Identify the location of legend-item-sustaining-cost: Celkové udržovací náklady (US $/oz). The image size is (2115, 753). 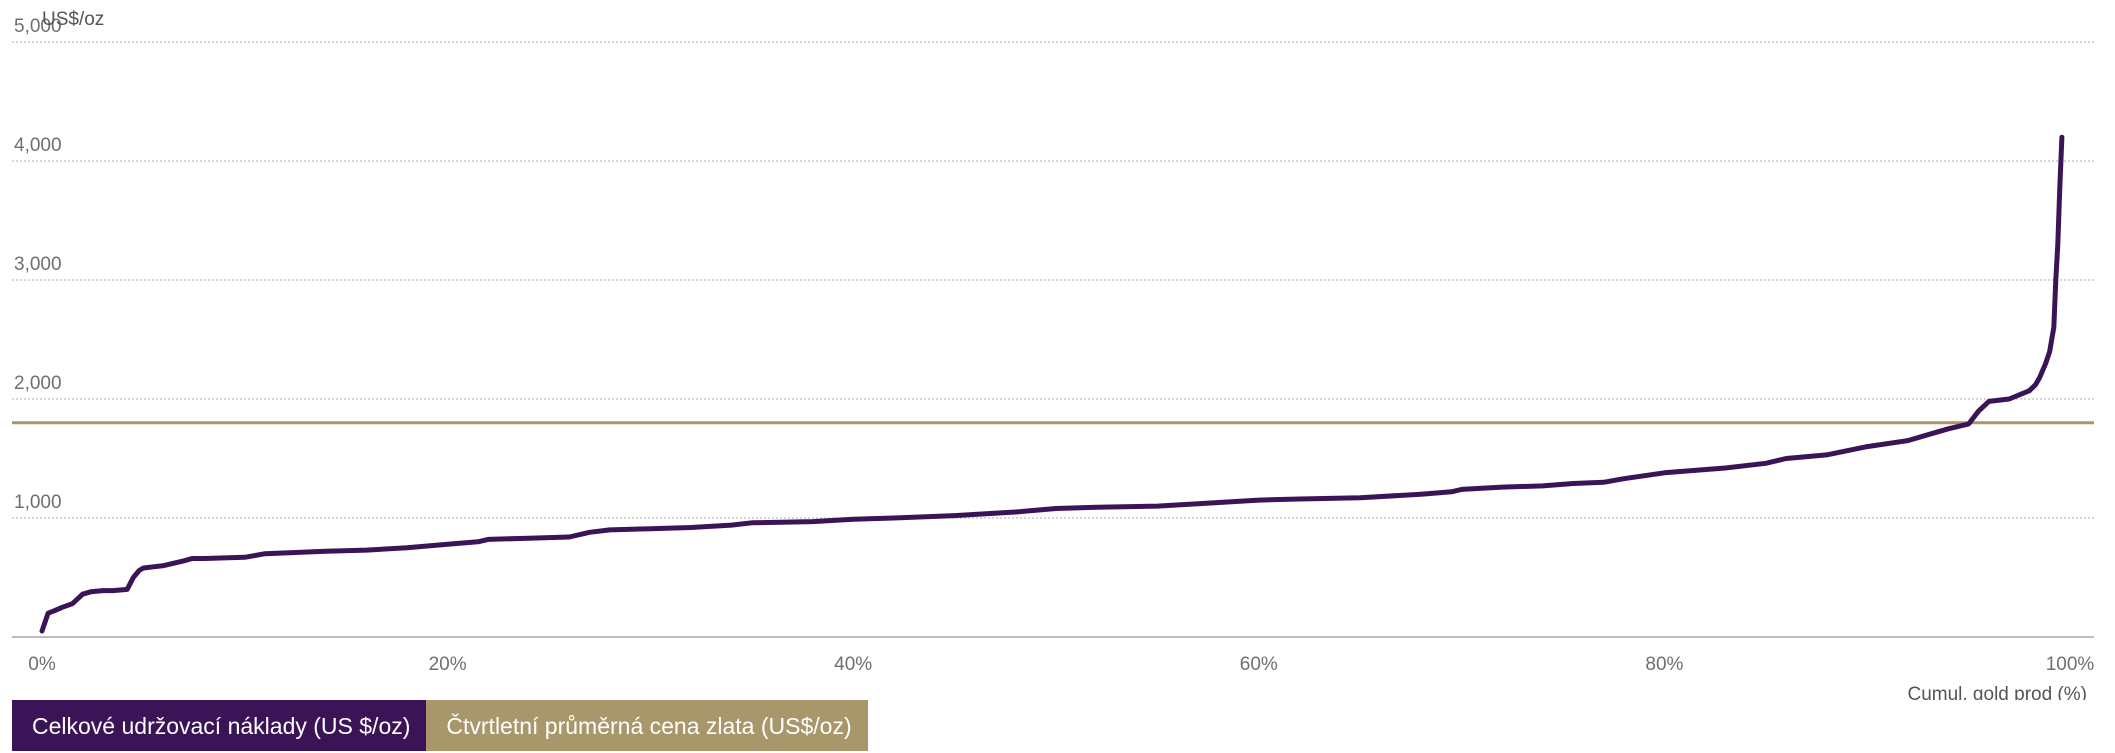
(219, 725).